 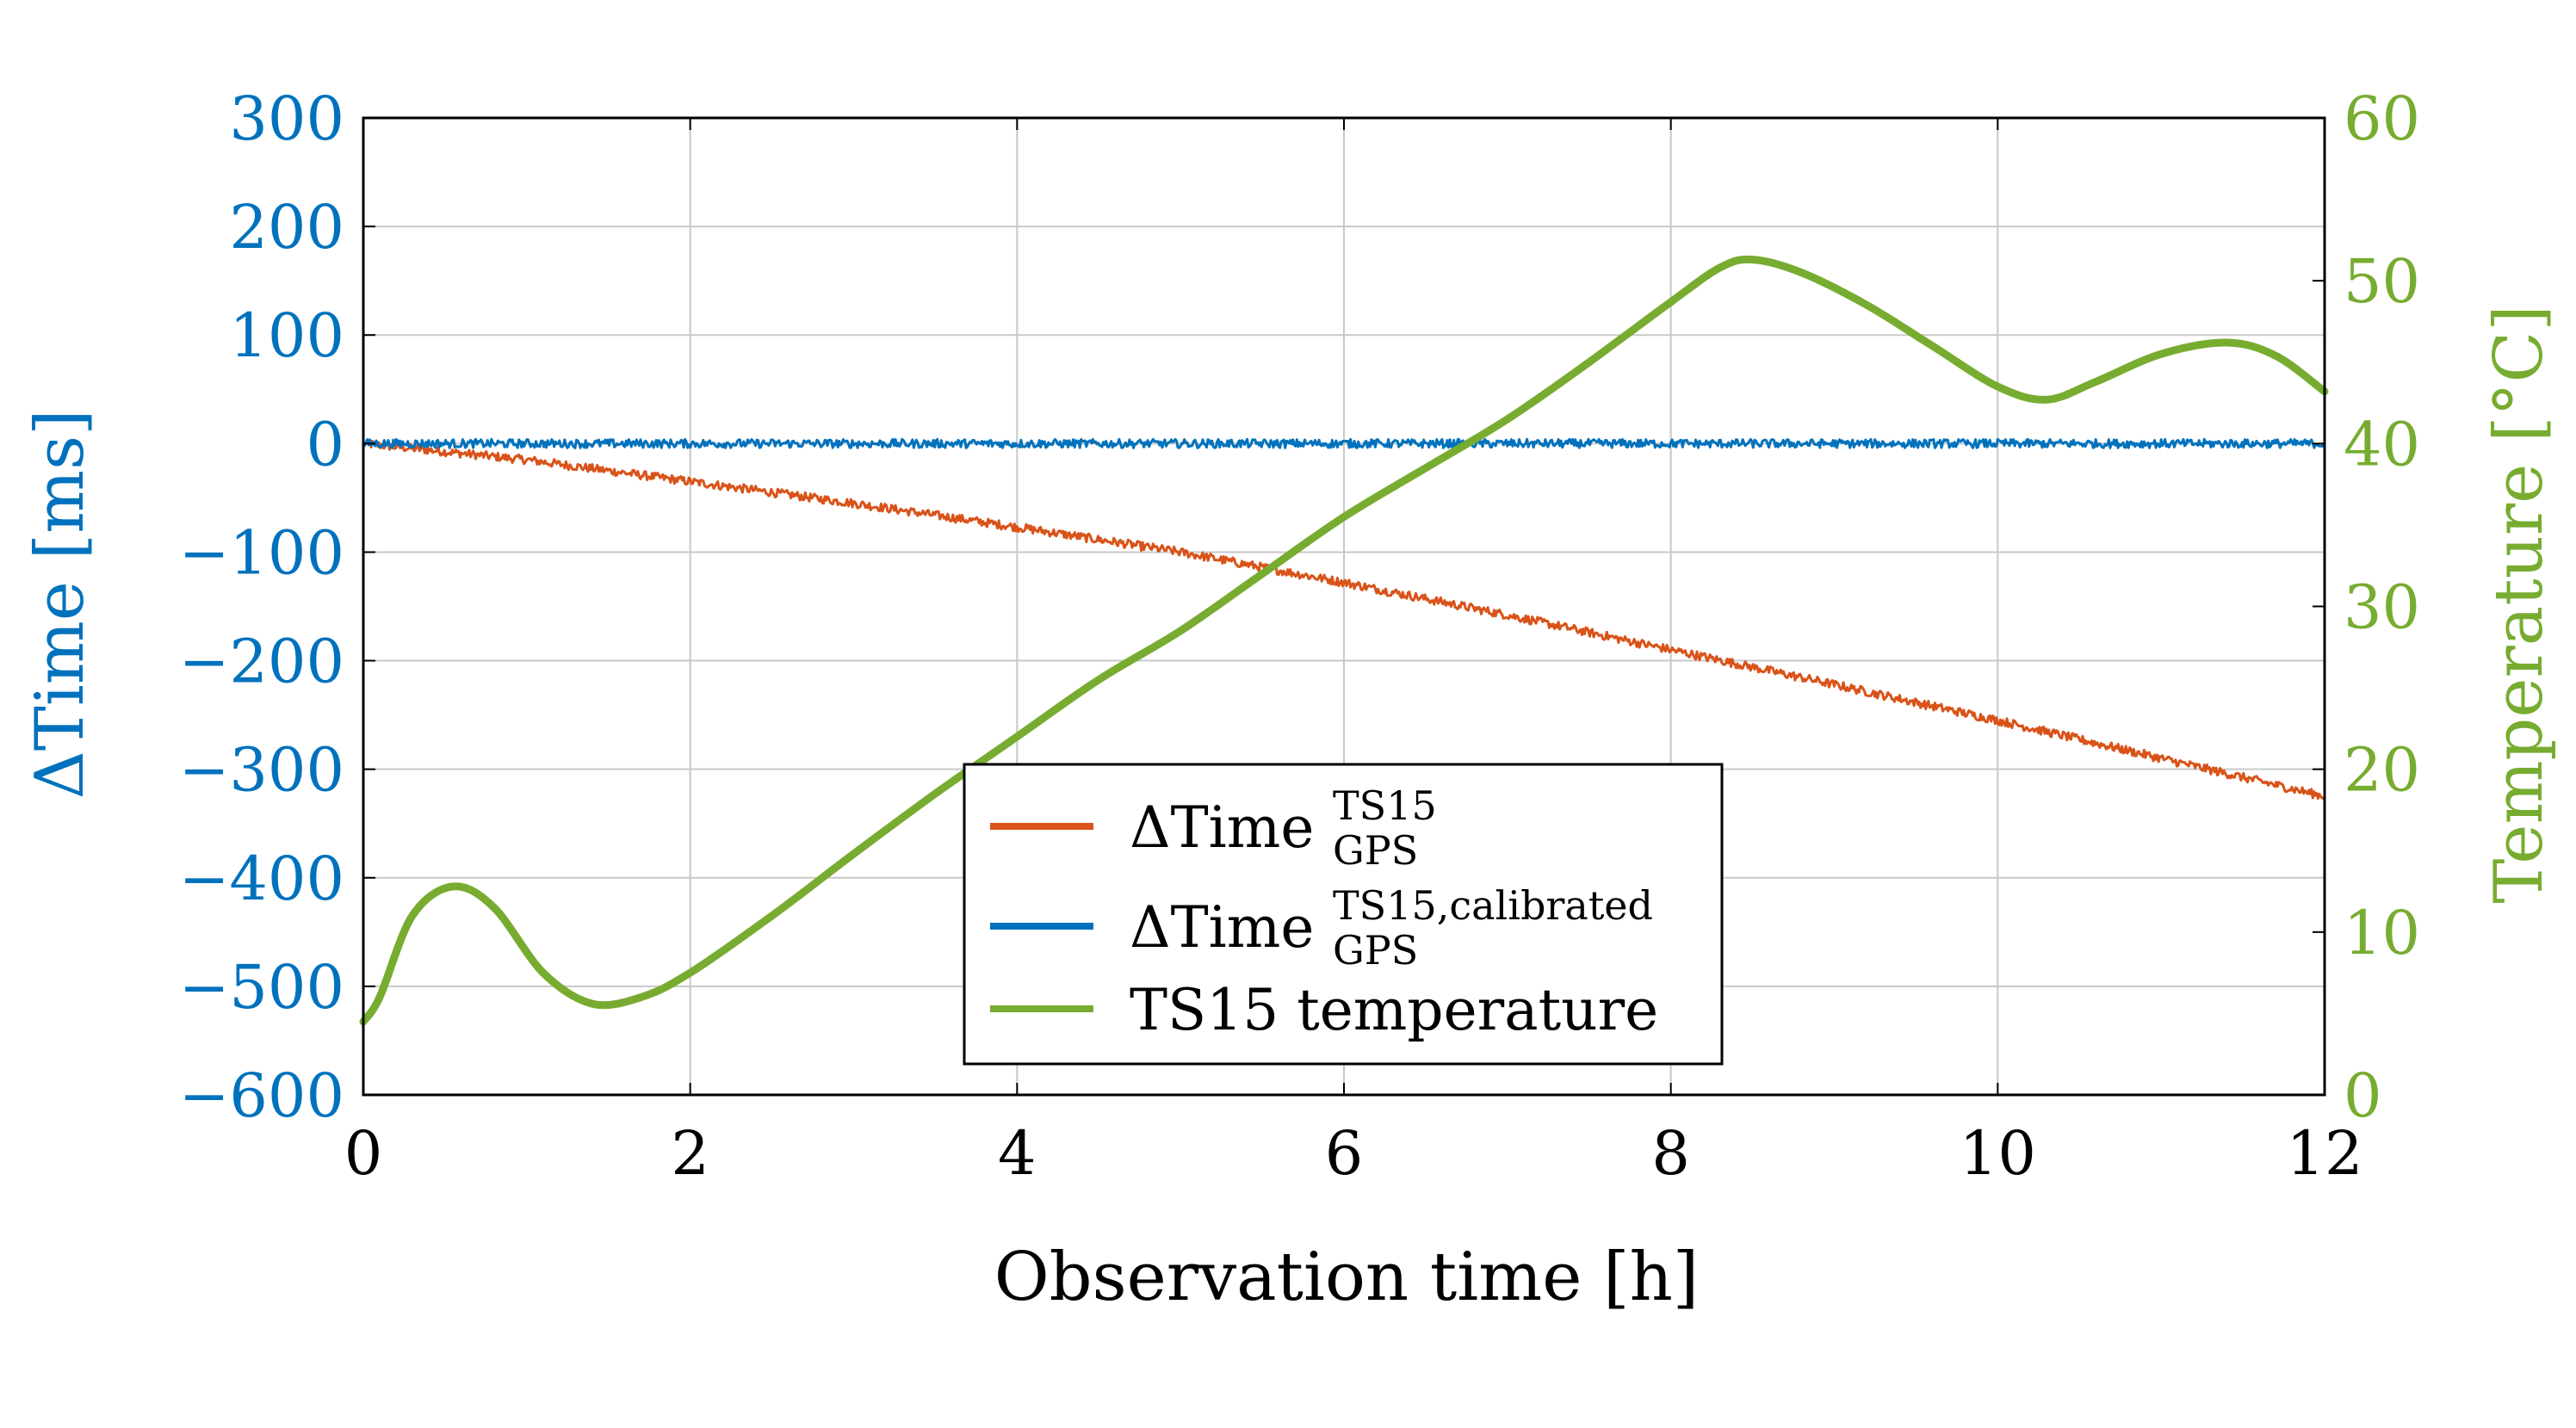 What do you see at coordinates (1671, 1153) in the screenshot?
I see `x-tick-label: 8` at bounding box center [1671, 1153].